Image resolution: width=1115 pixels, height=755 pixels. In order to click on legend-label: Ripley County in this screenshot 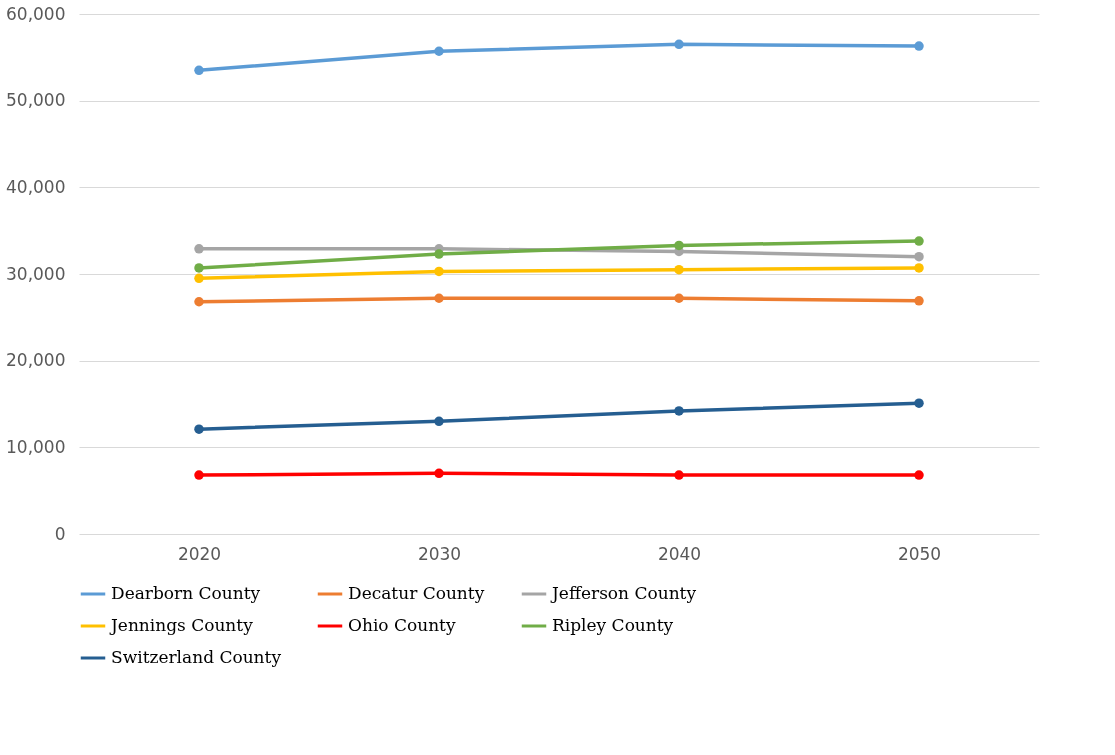, I will do `click(613, 625)`.